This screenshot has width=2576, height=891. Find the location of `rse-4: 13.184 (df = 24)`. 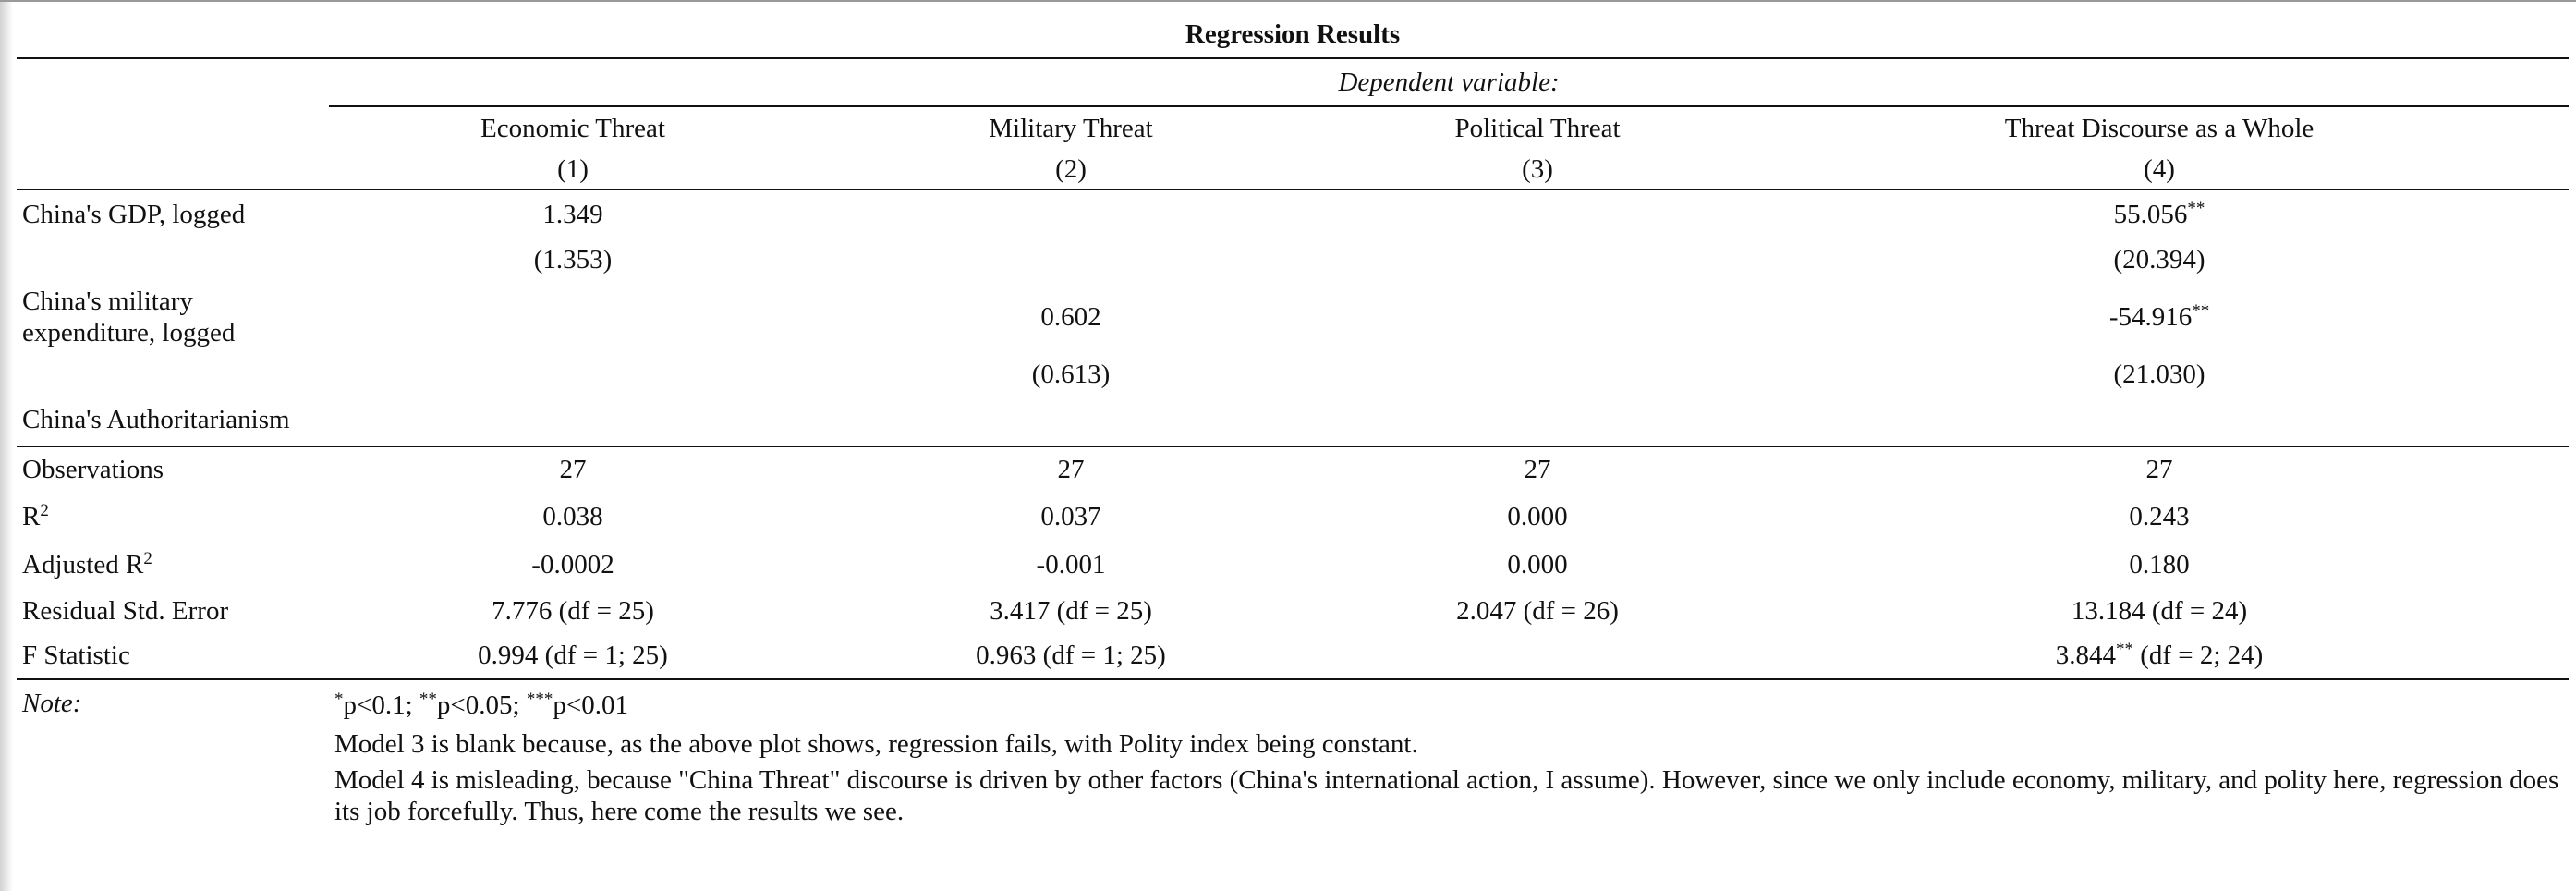

rse-4: 13.184 (df = 24) is located at coordinates (2159, 610).